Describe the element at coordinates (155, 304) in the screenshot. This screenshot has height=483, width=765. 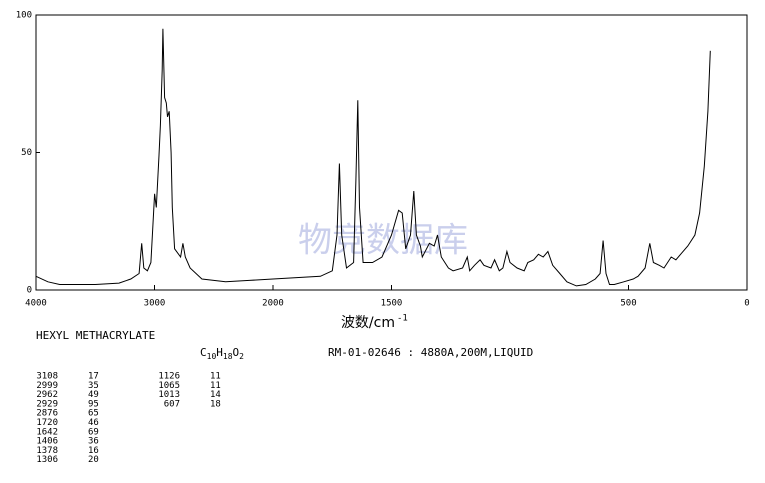
I see `x-tick-label: 3000` at that location.